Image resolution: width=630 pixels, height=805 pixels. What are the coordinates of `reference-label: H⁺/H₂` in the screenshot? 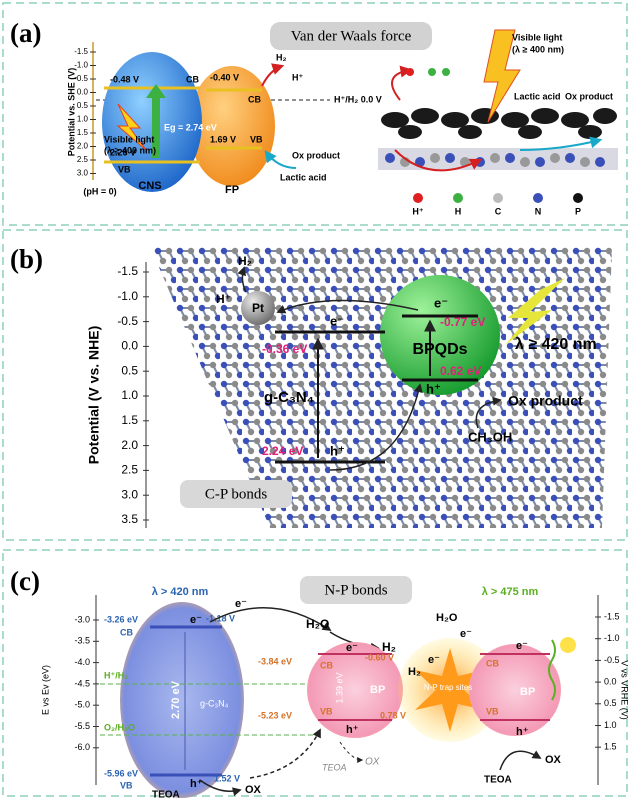 It's located at (116, 675).